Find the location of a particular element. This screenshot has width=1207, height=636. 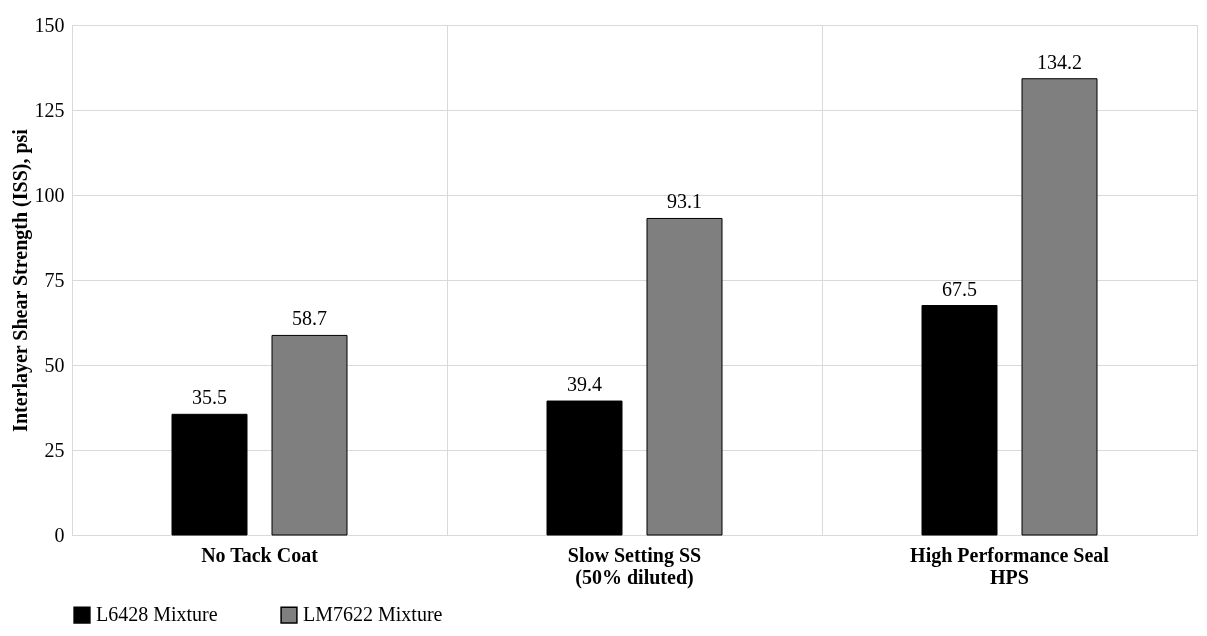

data-label: 67.5 is located at coordinates (959, 288).